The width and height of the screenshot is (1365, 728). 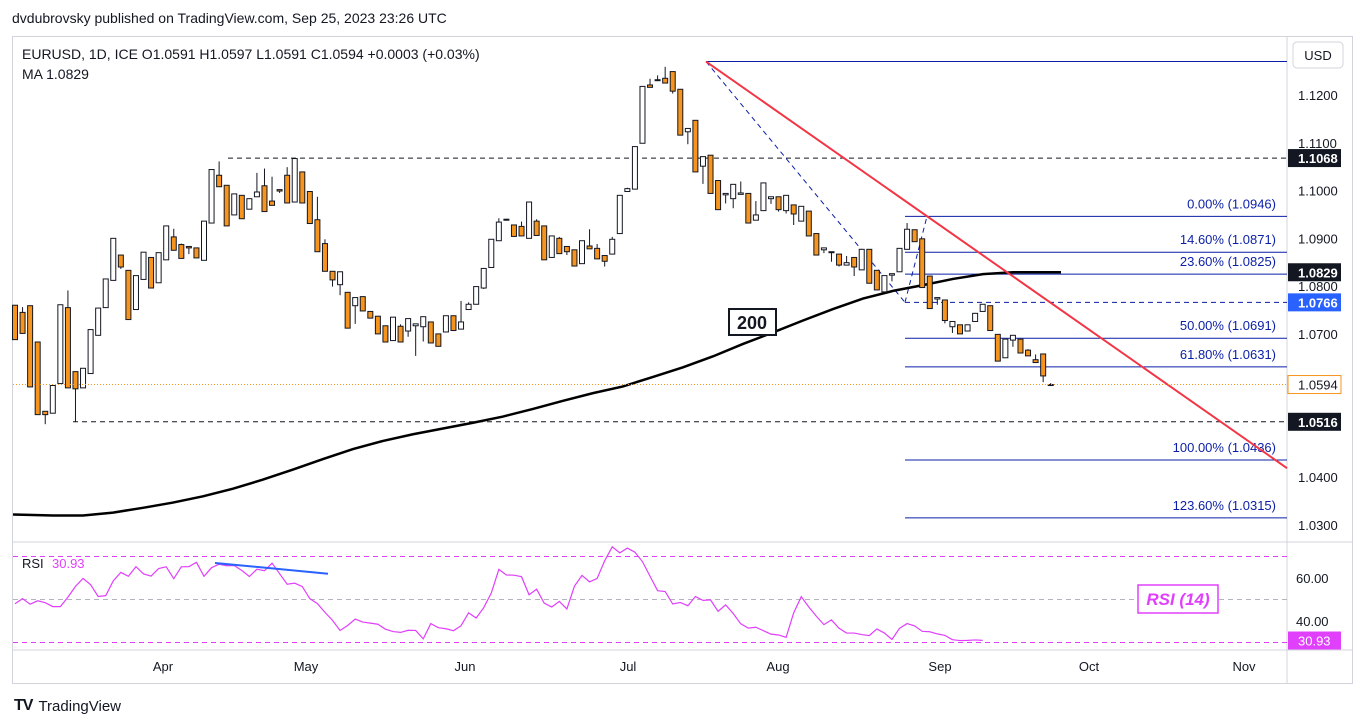 I want to click on price-axis-tick: 1.0800, so click(x=1318, y=286).